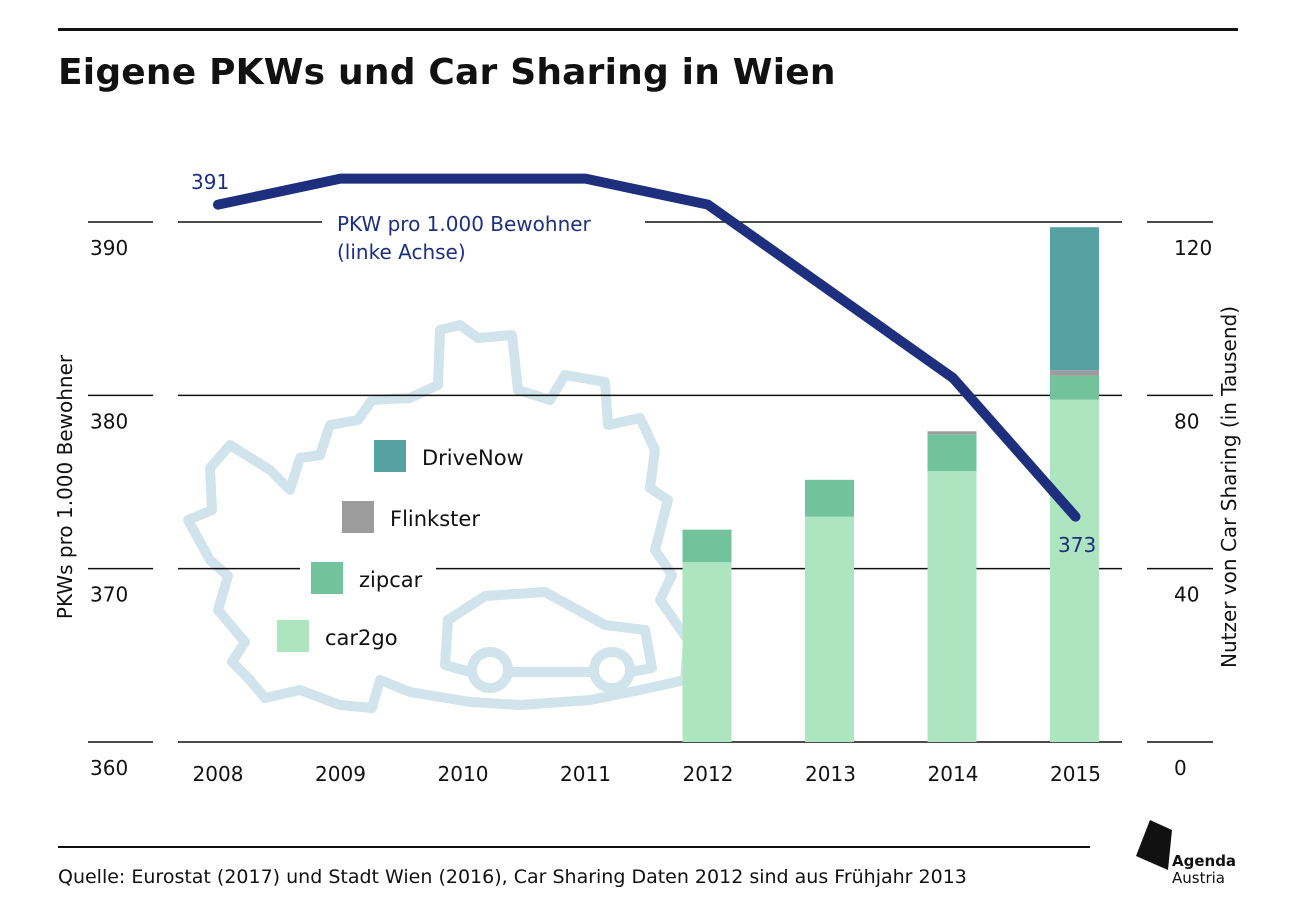 The width and height of the screenshot is (1300, 919). I want to click on legend: DriveNow Flinkster zipcar car2go, so click(400, 546).